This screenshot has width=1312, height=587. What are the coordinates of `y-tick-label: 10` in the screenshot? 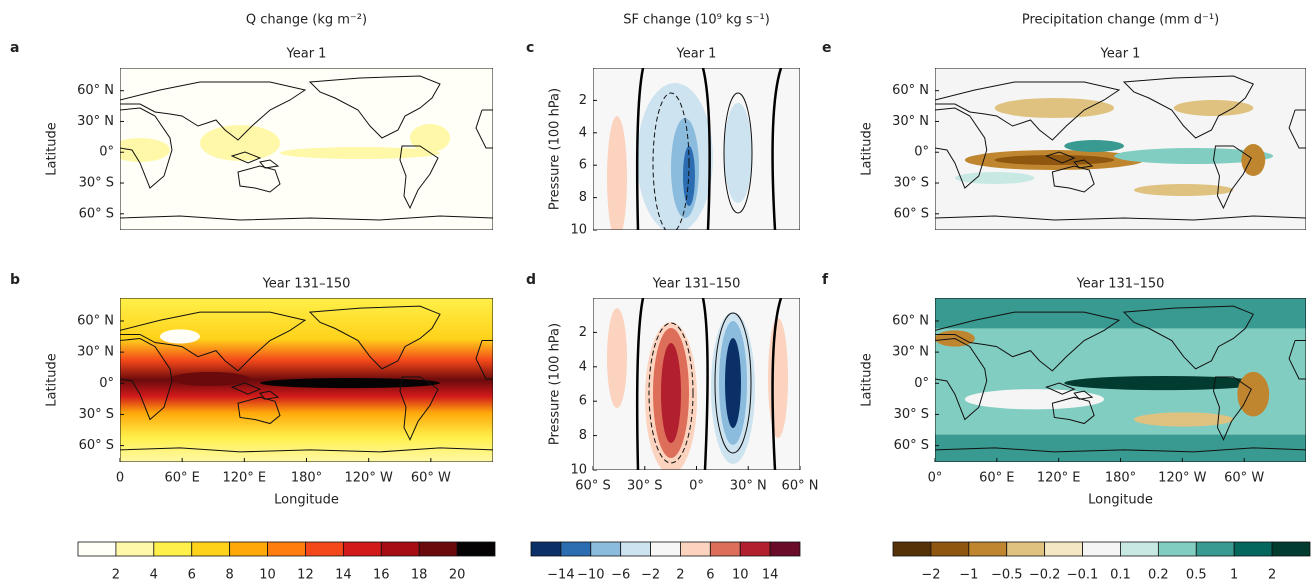 It's located at (578, 470).